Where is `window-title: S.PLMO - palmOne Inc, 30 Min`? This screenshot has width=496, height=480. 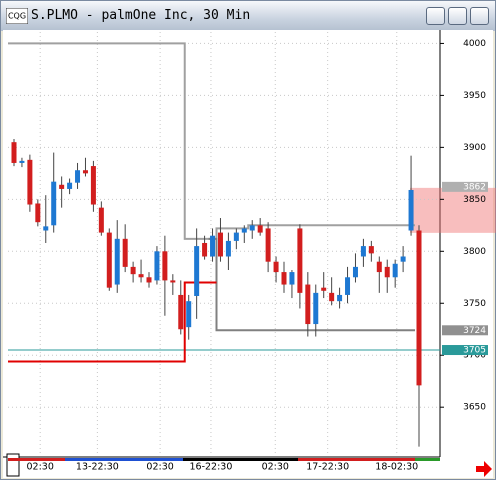
window-title: S.PLMO - palmOne Inc, 30 Min is located at coordinates (141, 15).